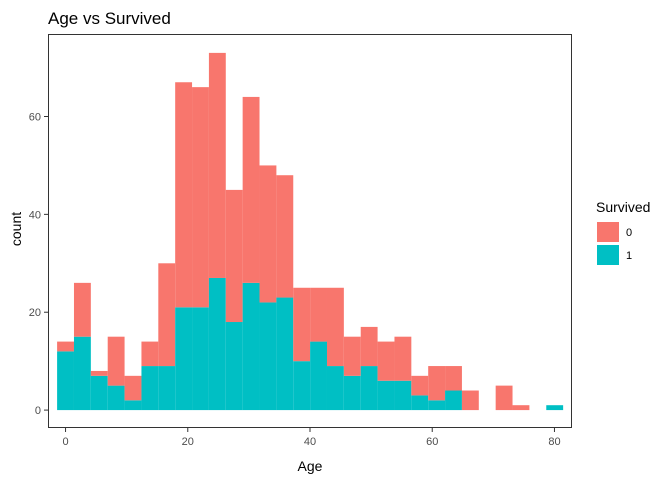 This screenshot has width=672, height=480. What do you see at coordinates (35, 117) in the screenshot?
I see `y-tick-label: 60` at bounding box center [35, 117].